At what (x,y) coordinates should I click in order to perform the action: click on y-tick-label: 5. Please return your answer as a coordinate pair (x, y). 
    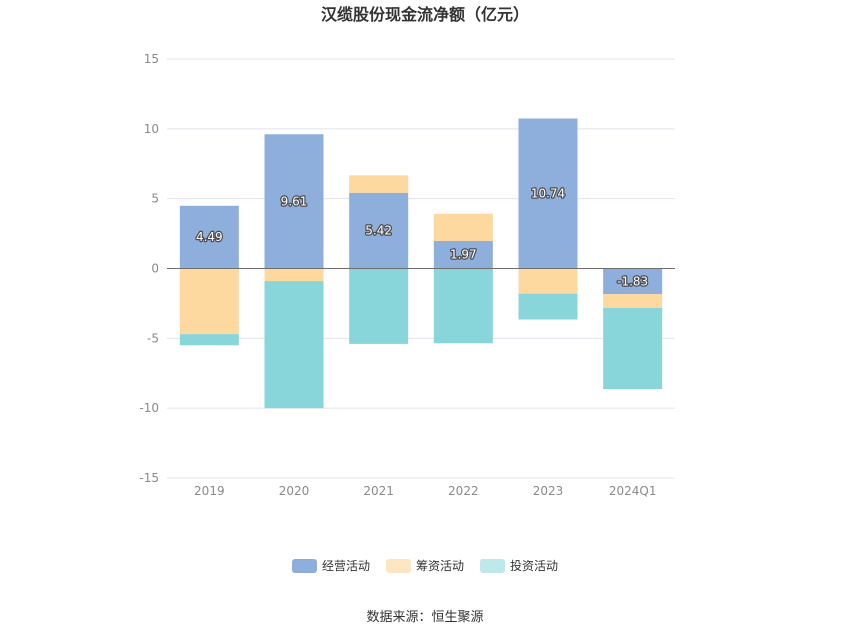
    Looking at the image, I should click on (155, 199).